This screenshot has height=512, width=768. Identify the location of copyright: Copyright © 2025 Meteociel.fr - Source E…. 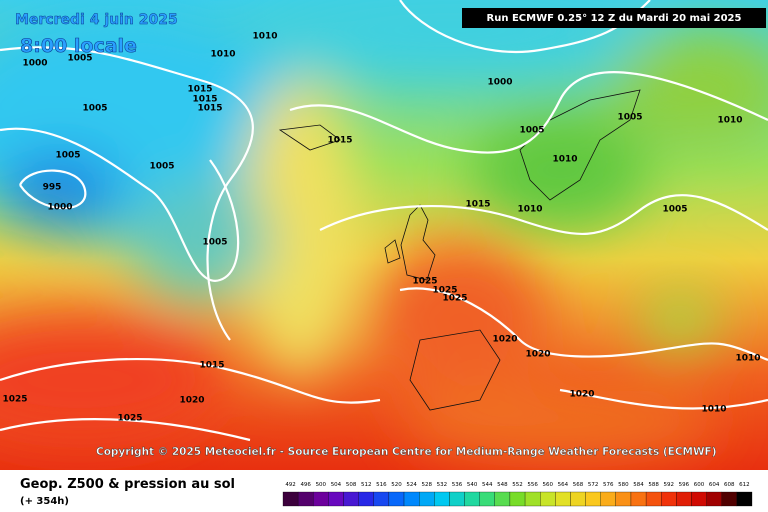
(406, 452).